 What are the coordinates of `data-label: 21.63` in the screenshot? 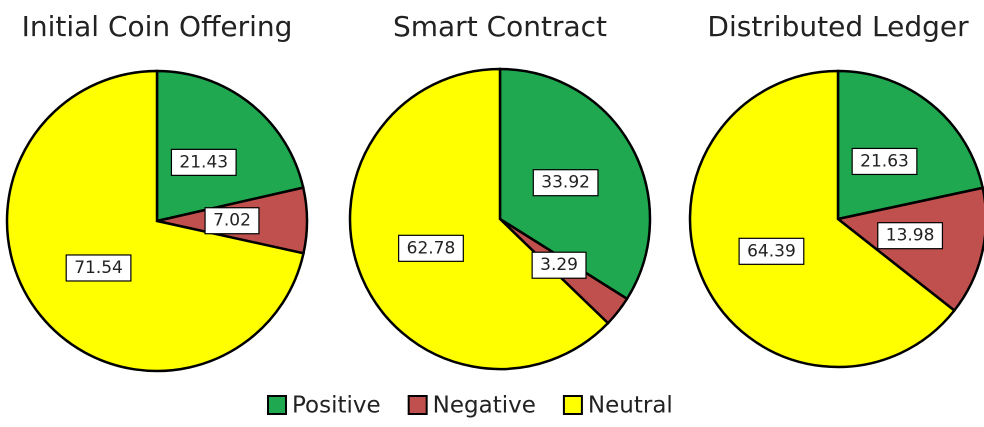 It's located at (884, 161).